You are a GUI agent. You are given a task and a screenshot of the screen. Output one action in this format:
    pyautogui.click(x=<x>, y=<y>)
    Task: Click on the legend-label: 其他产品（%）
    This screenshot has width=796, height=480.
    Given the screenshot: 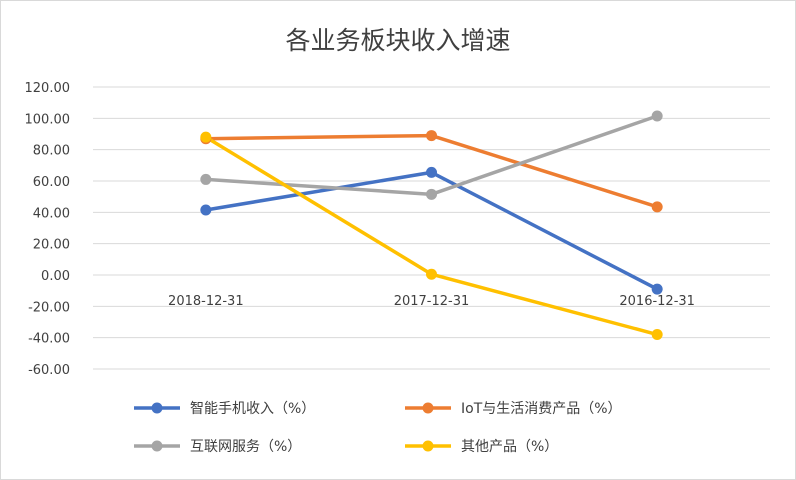 What is the action you would take?
    pyautogui.click(x=509, y=447)
    